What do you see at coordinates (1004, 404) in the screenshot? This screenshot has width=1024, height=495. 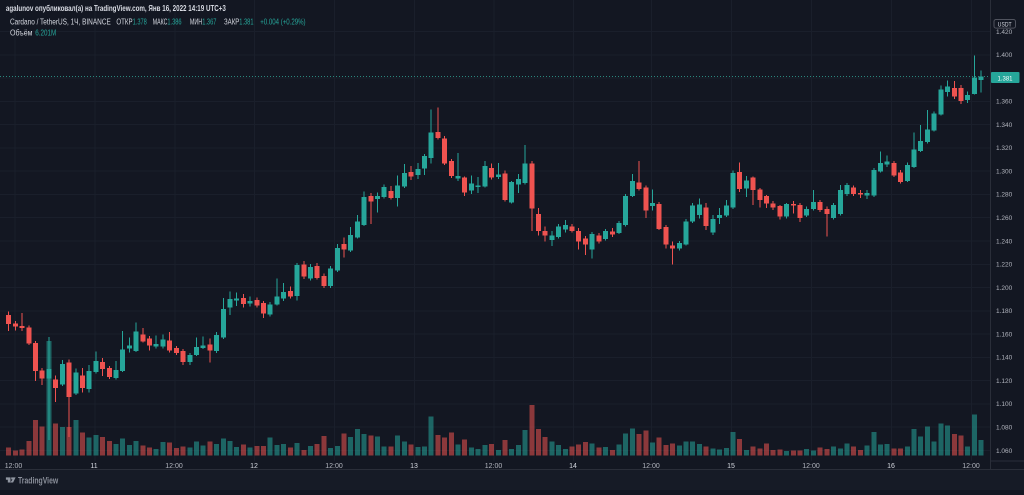 I see `svg-text: 1.100` at bounding box center [1004, 404].